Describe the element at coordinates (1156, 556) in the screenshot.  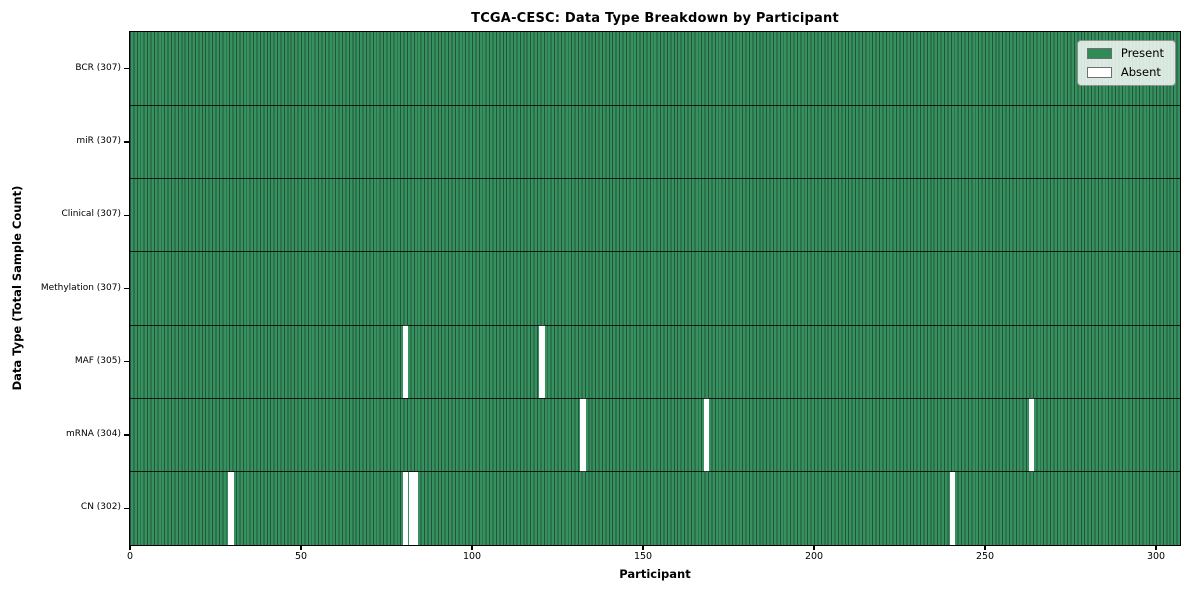
I see `x-tick-label: 300` at that location.